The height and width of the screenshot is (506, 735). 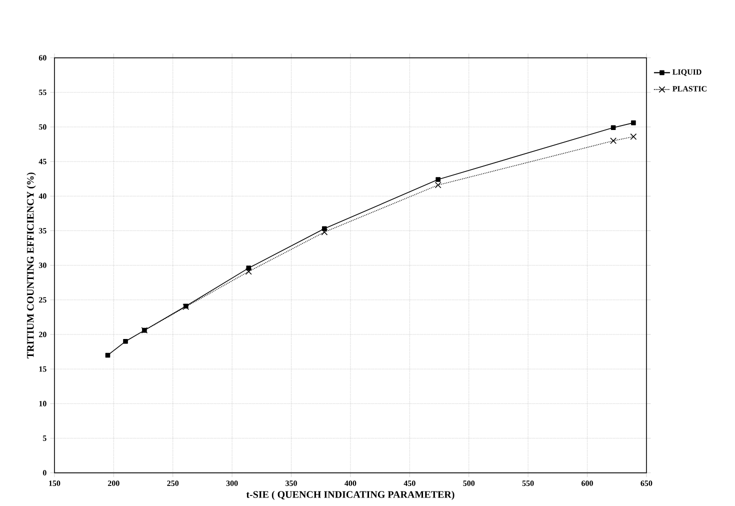 What do you see at coordinates (291, 483) in the screenshot?
I see `x-tick-label: 350` at bounding box center [291, 483].